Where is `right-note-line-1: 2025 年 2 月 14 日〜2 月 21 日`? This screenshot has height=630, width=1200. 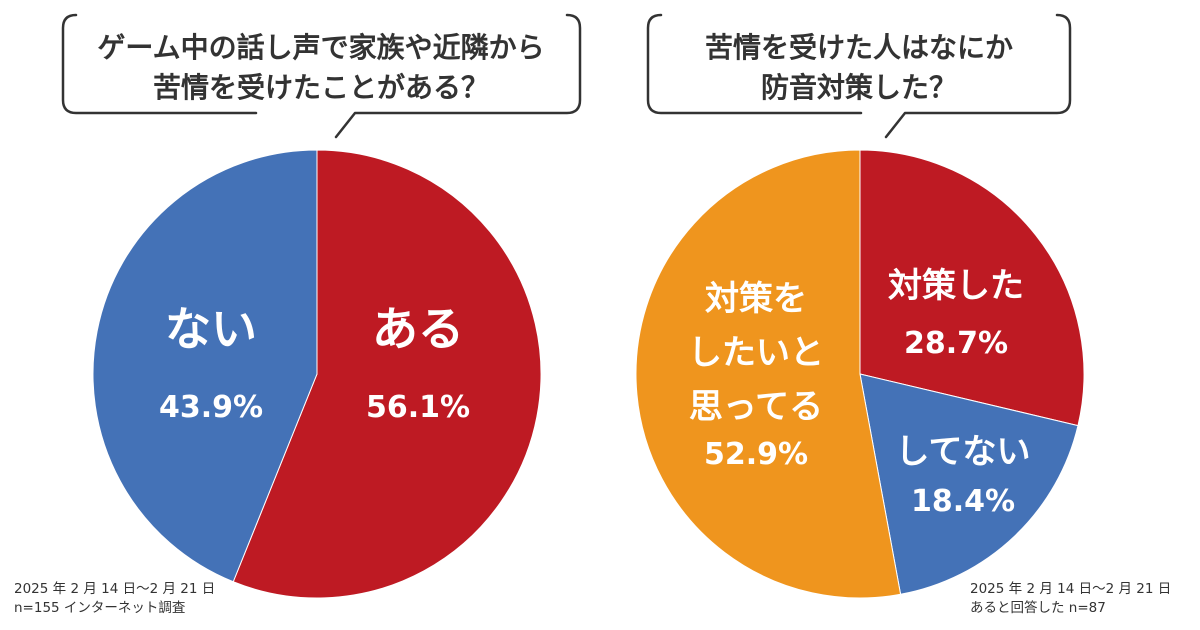 right-note-line-1: 2025 年 2 月 14 日〜2 月 21 日 is located at coordinates (1071, 589).